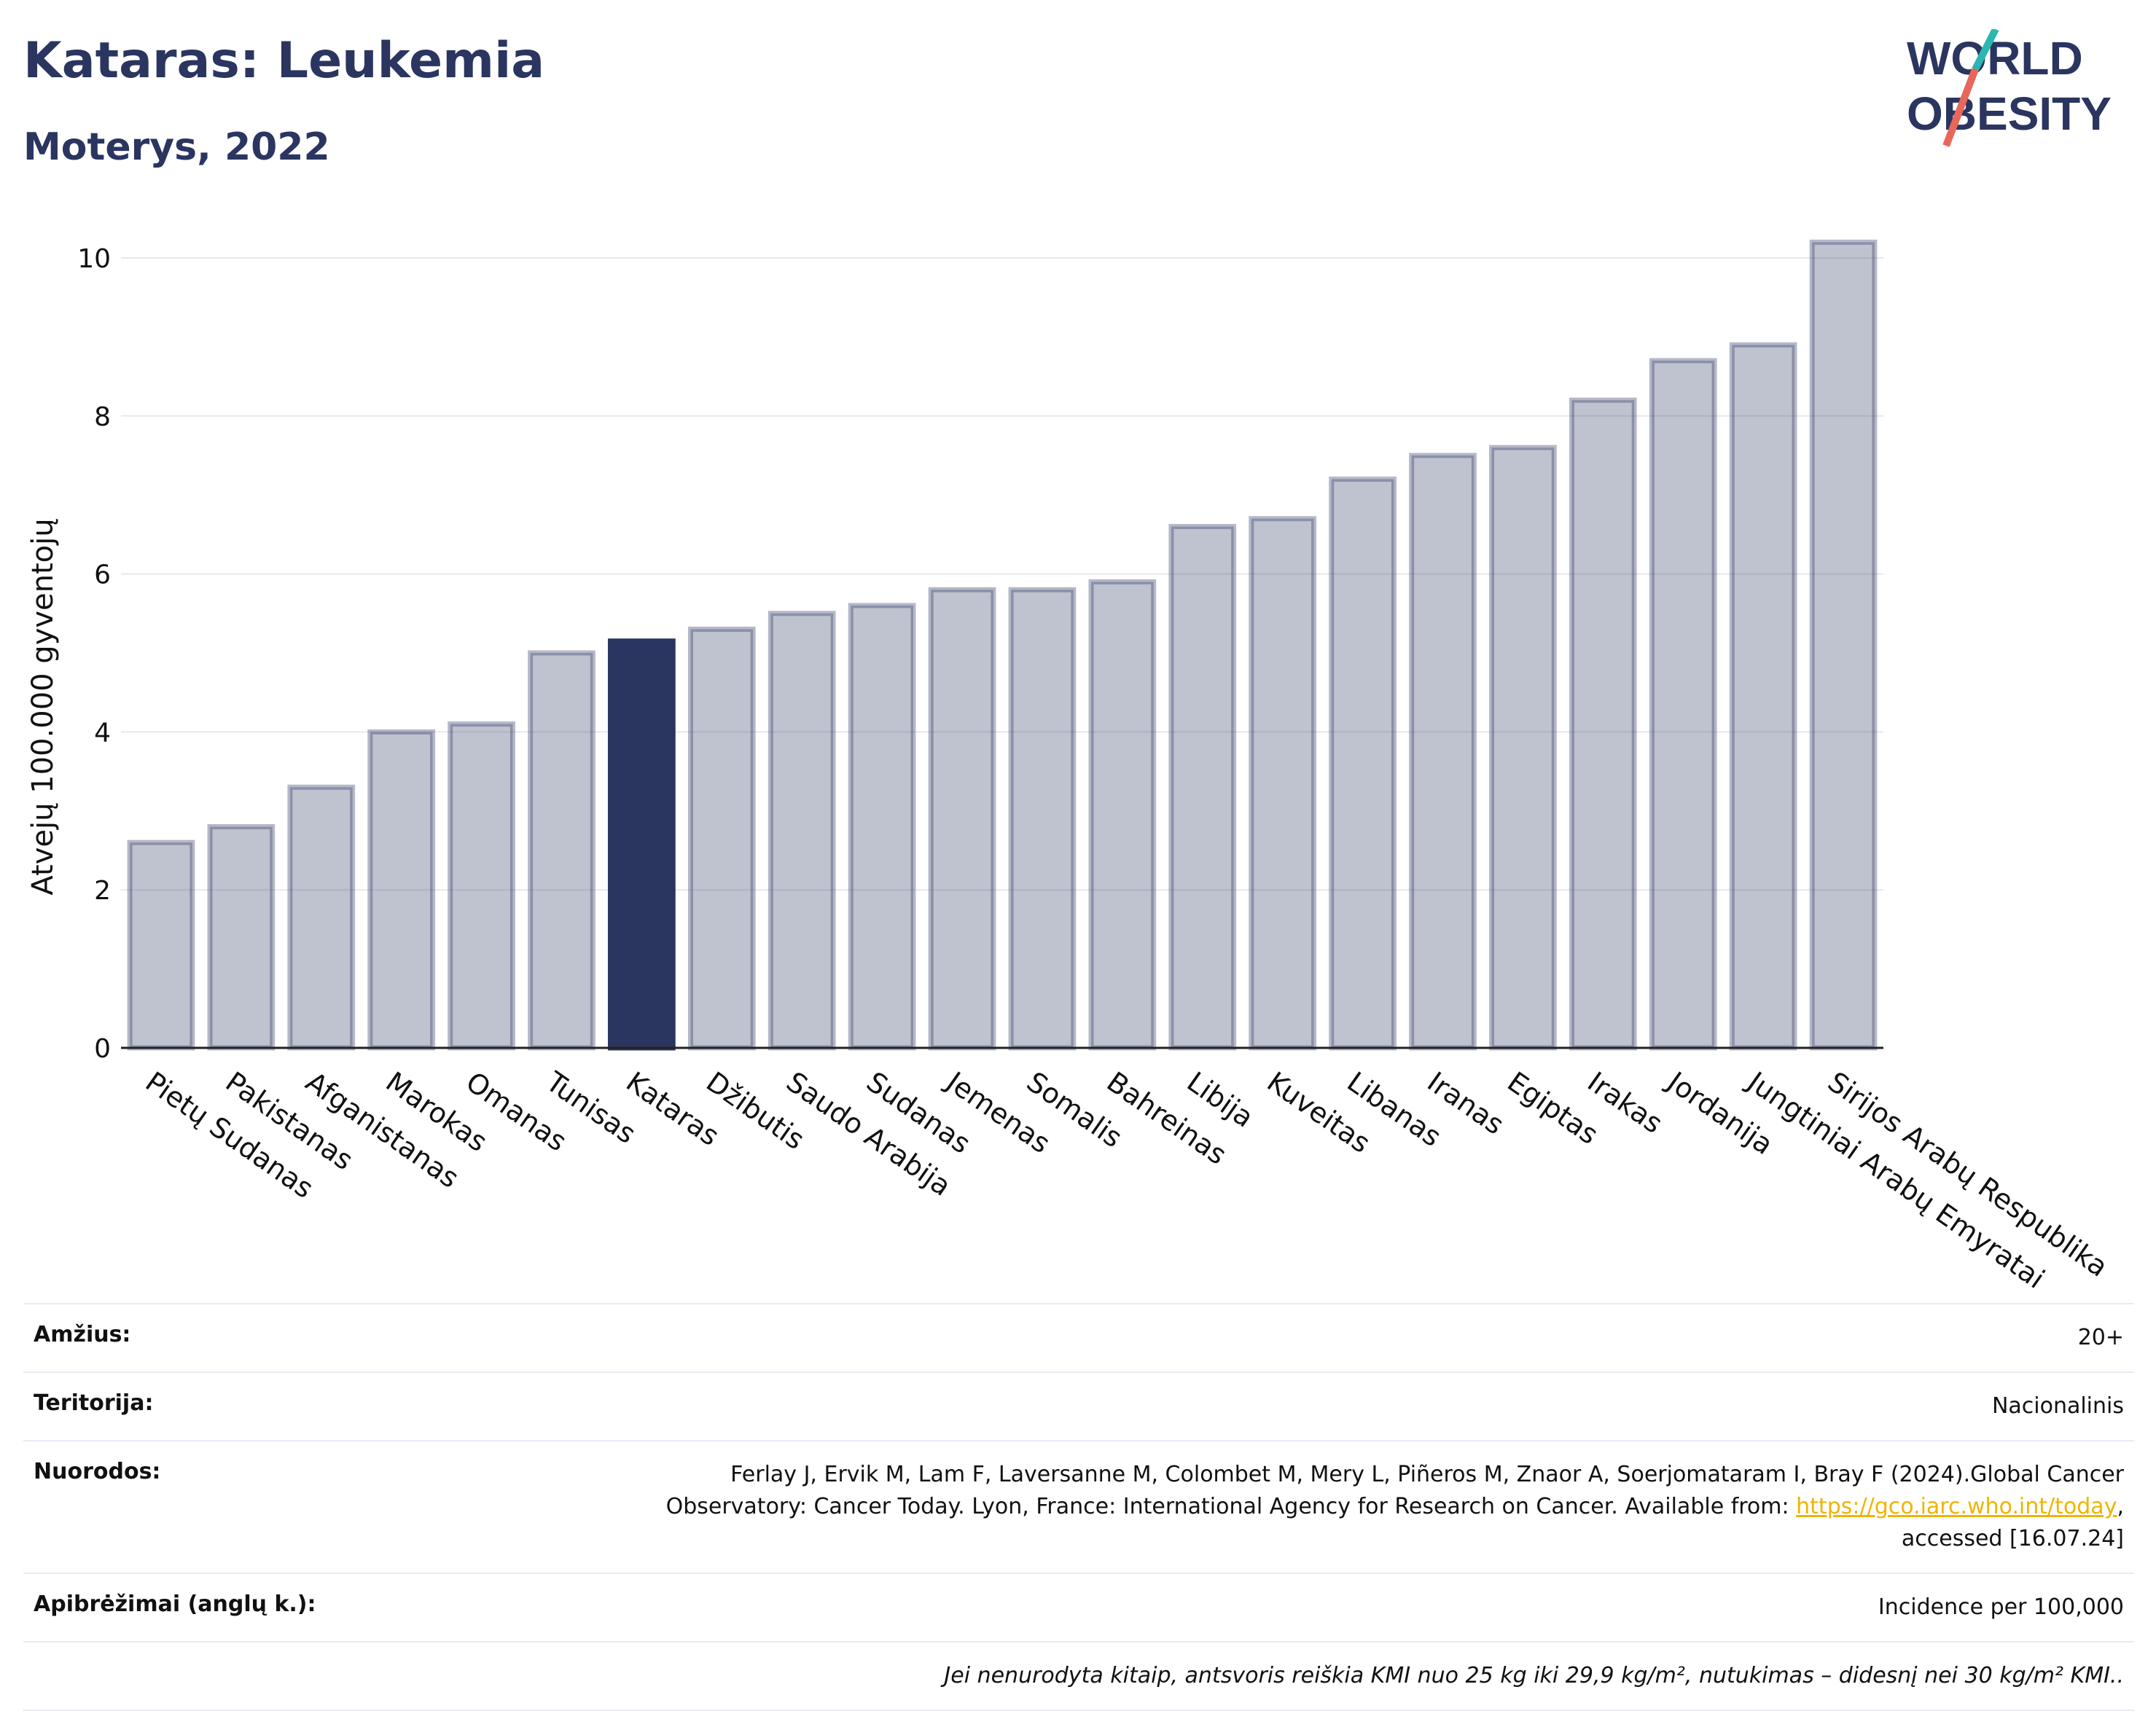 The width and height of the screenshot is (2156, 1711). Describe the element at coordinates (1079, 1405) in the screenshot. I see `meta-row-territory: Teritorija: Nacionalinis` at that location.